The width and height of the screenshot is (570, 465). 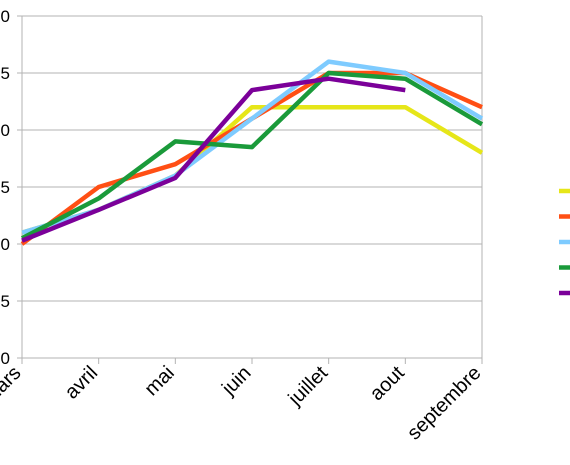 What do you see at coordinates (564, 242) in the screenshot?
I see `legend` at bounding box center [564, 242].